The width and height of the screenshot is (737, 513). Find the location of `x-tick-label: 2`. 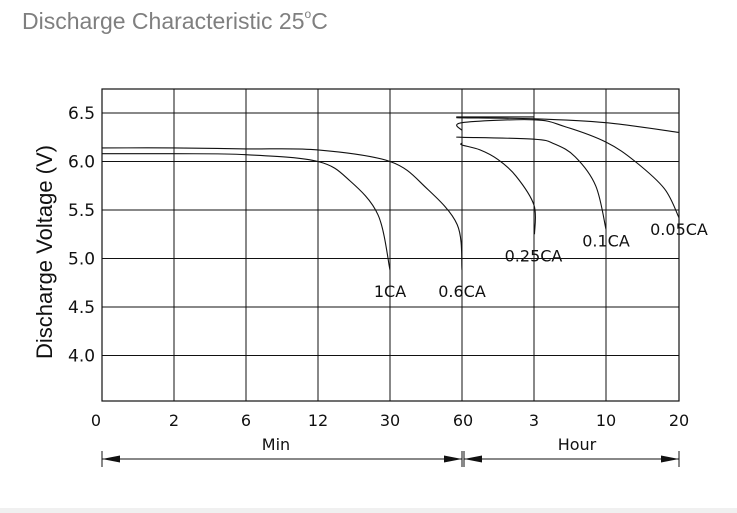

x-tick-label: 2 is located at coordinates (174, 420).